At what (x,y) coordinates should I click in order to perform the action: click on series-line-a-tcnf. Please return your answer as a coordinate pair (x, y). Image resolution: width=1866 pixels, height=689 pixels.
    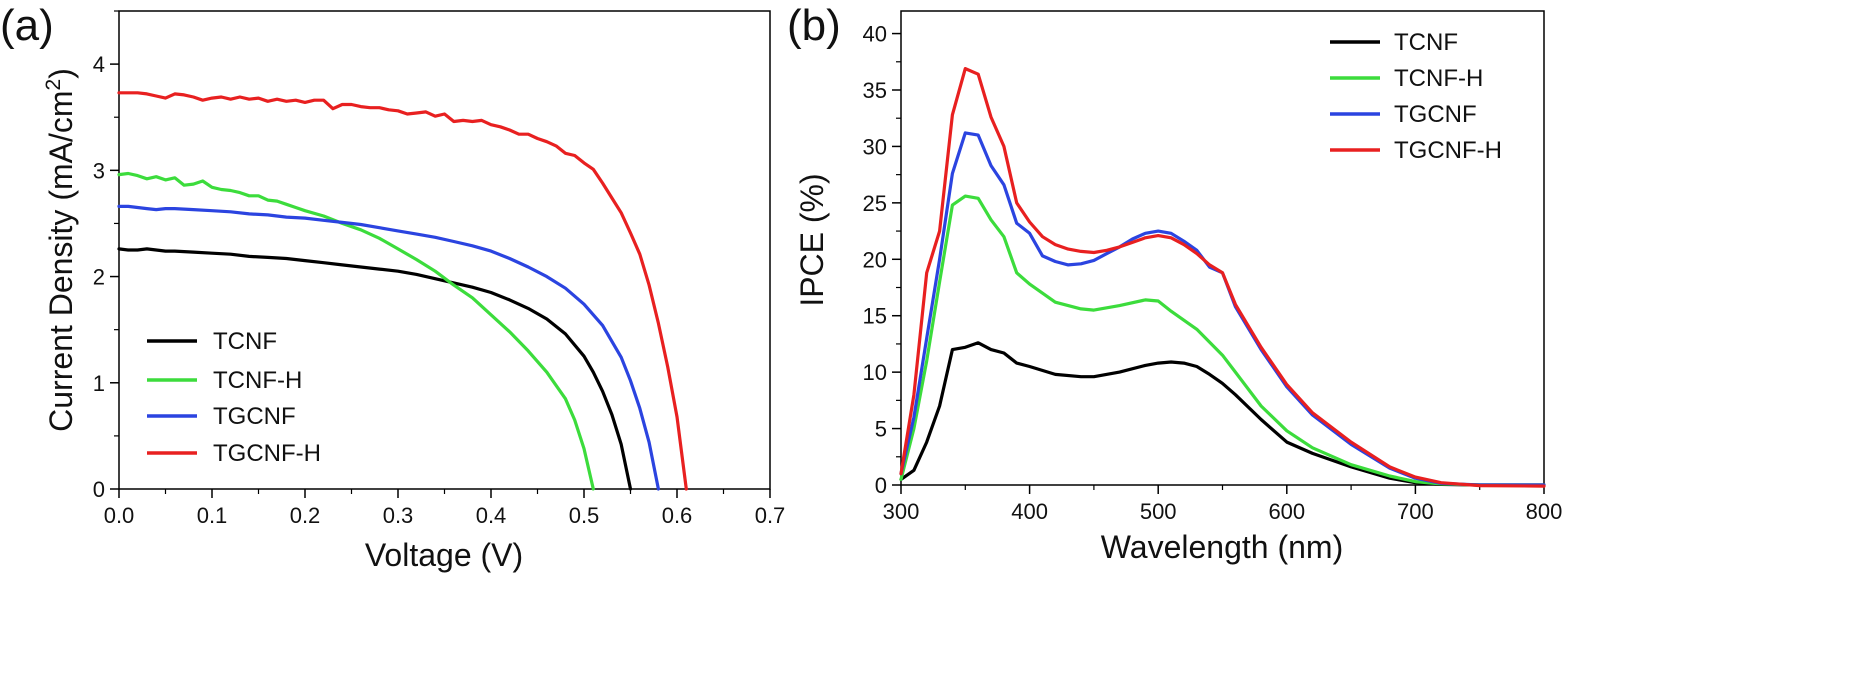
    Looking at the image, I should click on (375, 369).